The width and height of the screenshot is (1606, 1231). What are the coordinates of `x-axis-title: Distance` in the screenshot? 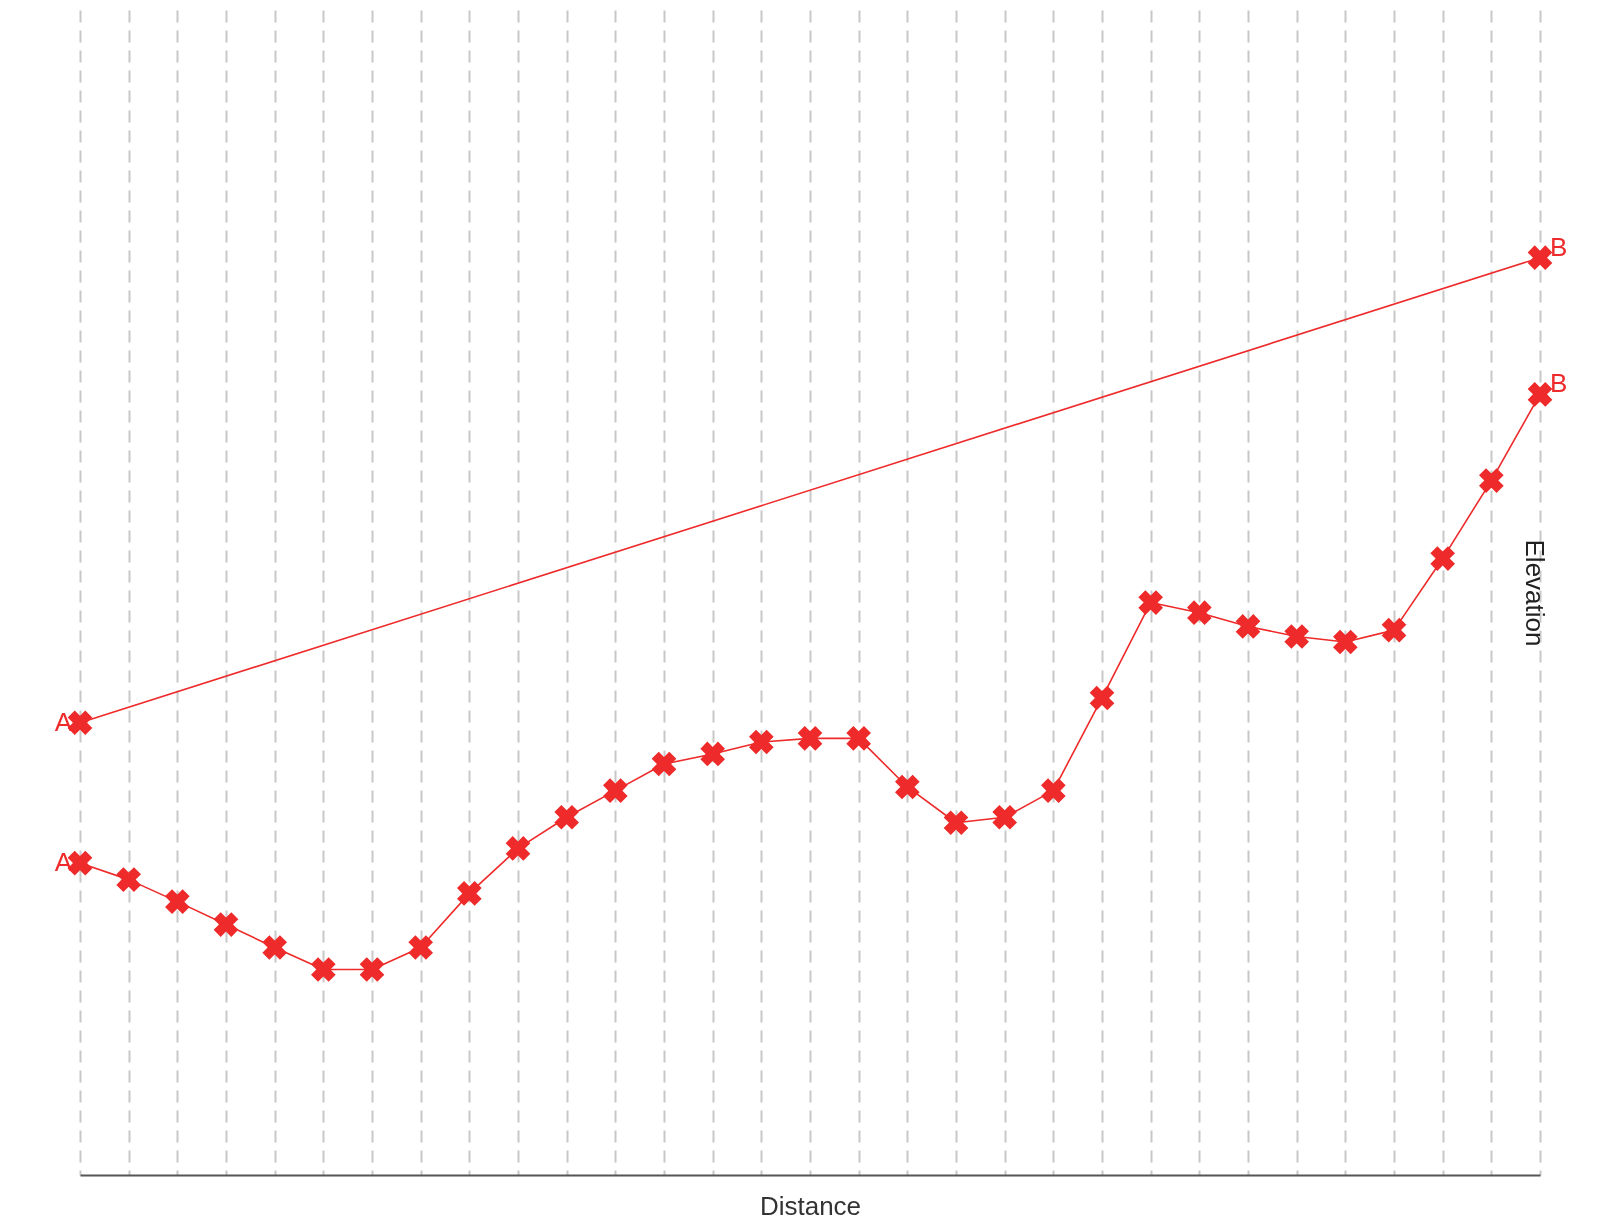 It's located at (810, 1205).